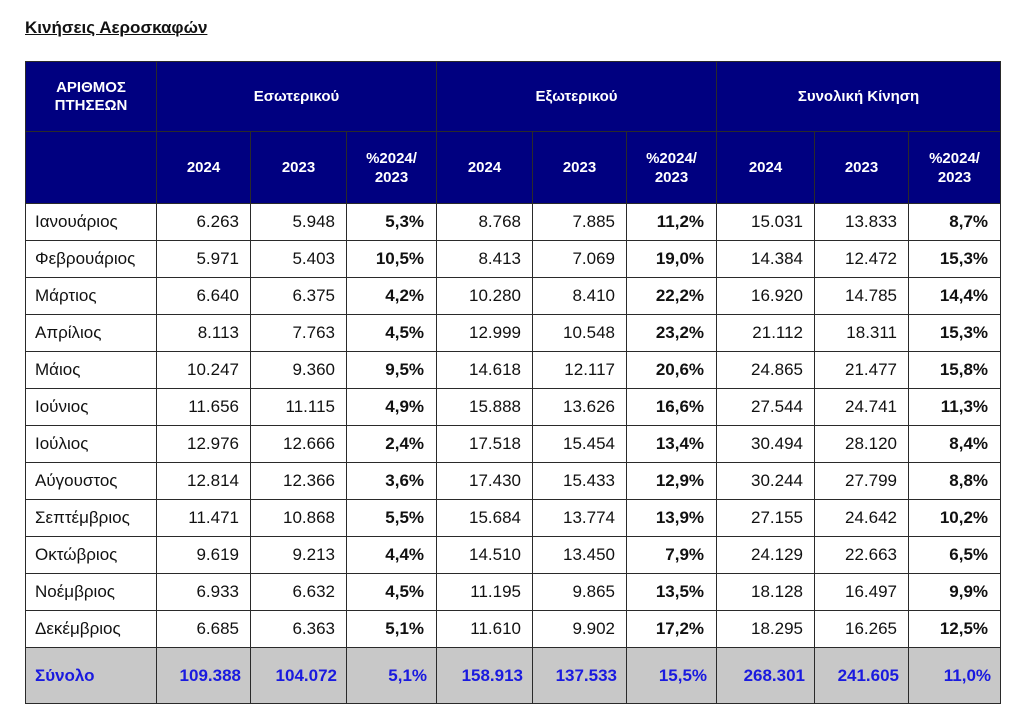 The height and width of the screenshot is (724, 1024). Describe the element at coordinates (955, 629) in the screenshot. I see `total-pct-cell: 12,5%` at that location.